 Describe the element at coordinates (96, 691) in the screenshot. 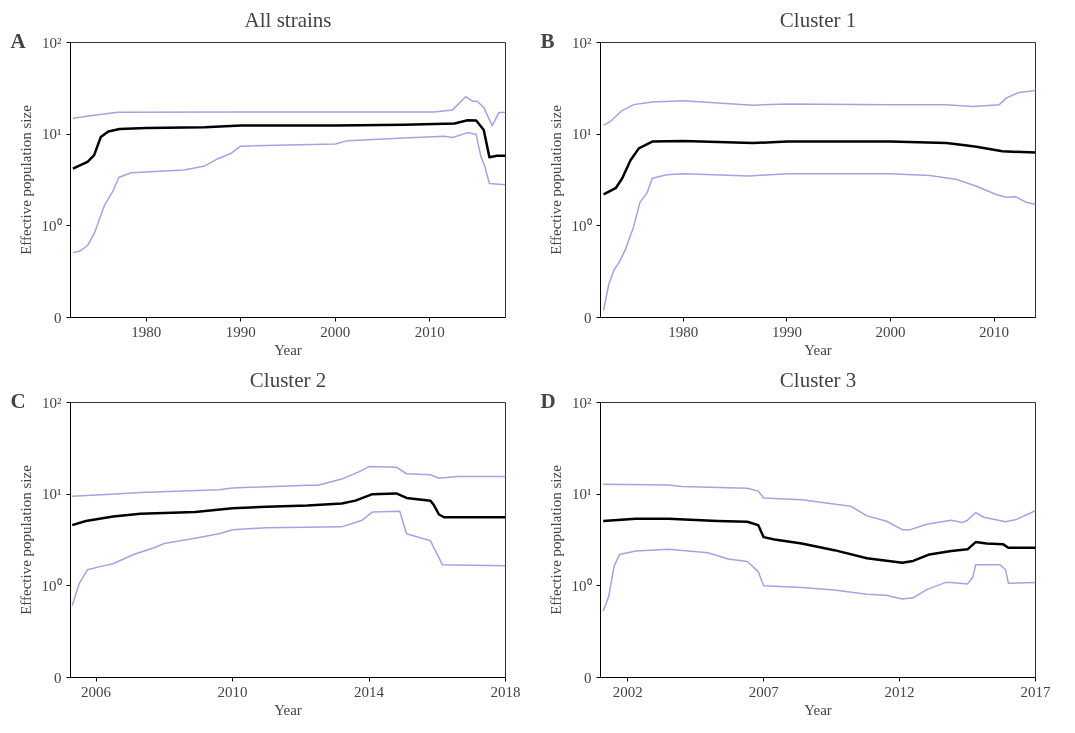

I see `x-tick-label: 2006` at that location.